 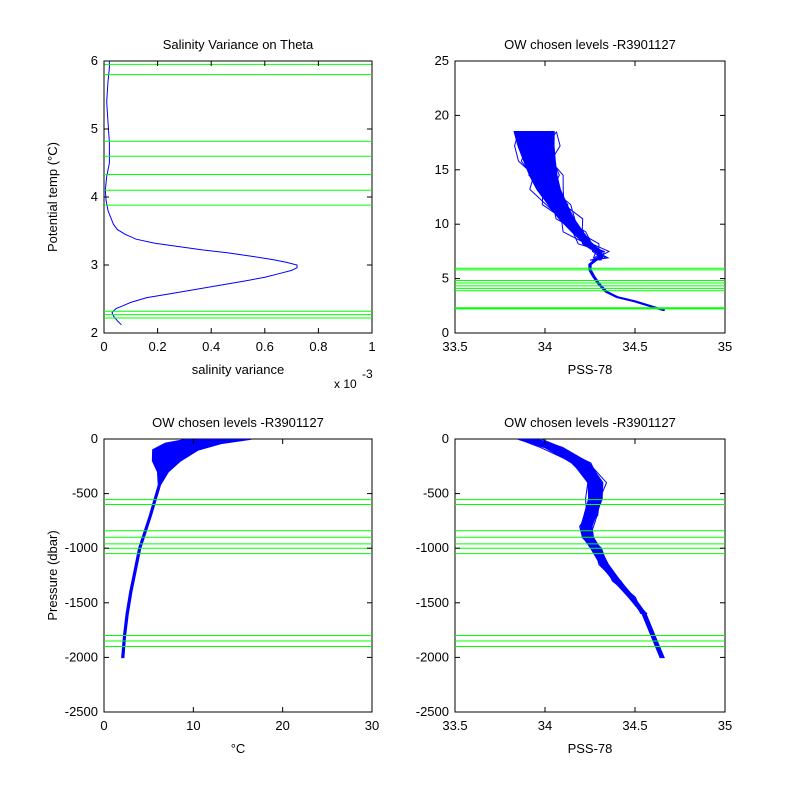 What do you see at coordinates (94, 196) in the screenshot?
I see `y-tick-label: 4` at bounding box center [94, 196].